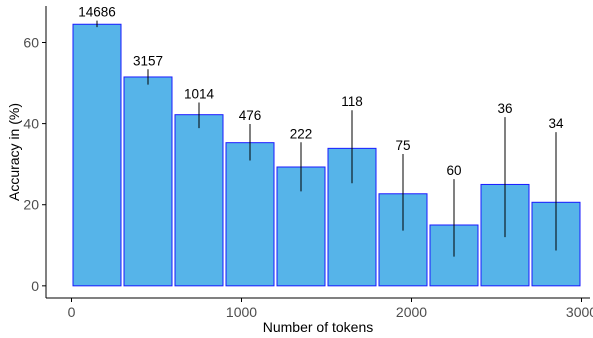  Describe the element at coordinates (72, 312) in the screenshot. I see `x-tick-label: 0` at that location.